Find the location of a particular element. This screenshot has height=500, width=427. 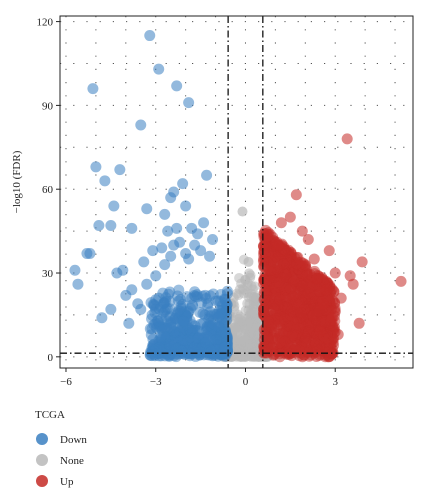

legend-item-up: Up is located at coordinates (55, 481).